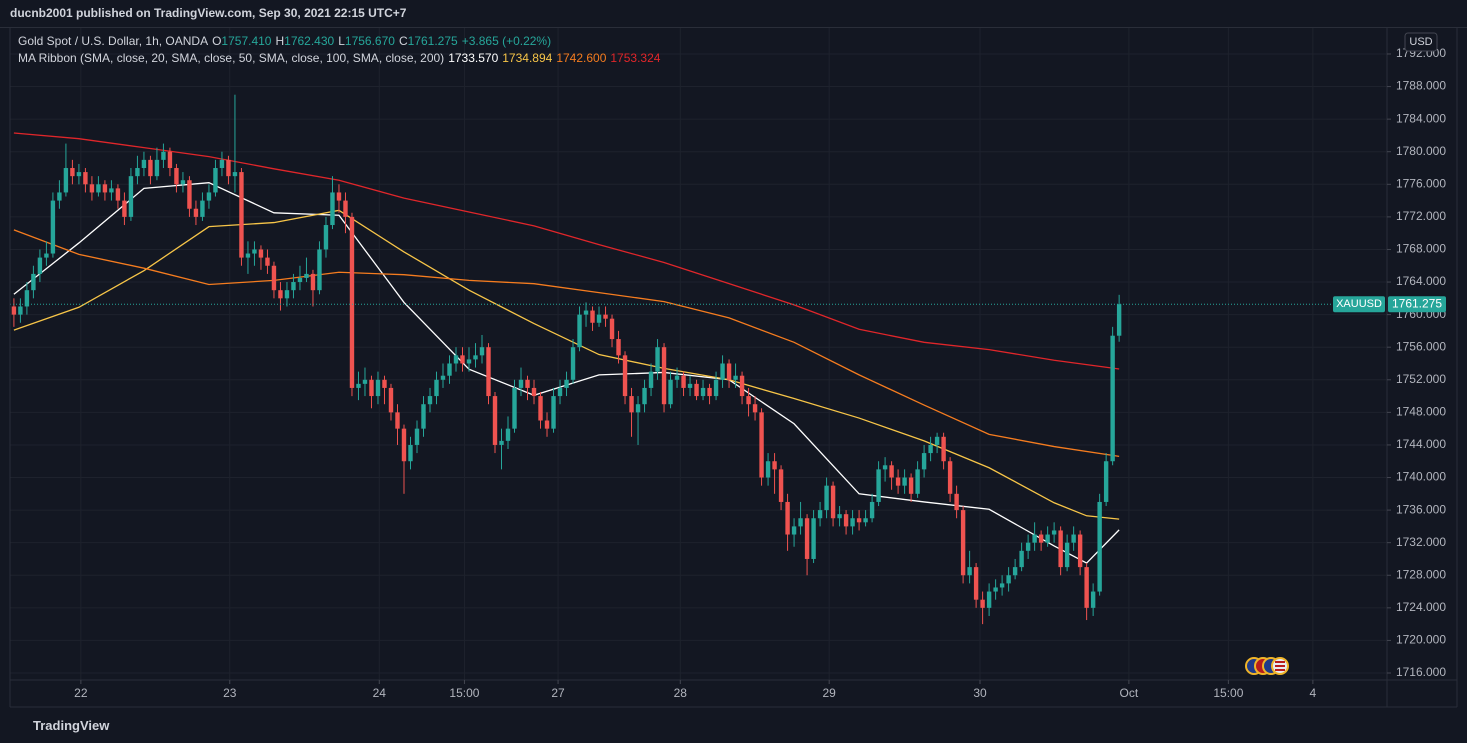 Image resolution: width=1467 pixels, height=743 pixels. What do you see at coordinates (980, 693) in the screenshot?
I see `x-tick-label: 30` at bounding box center [980, 693].